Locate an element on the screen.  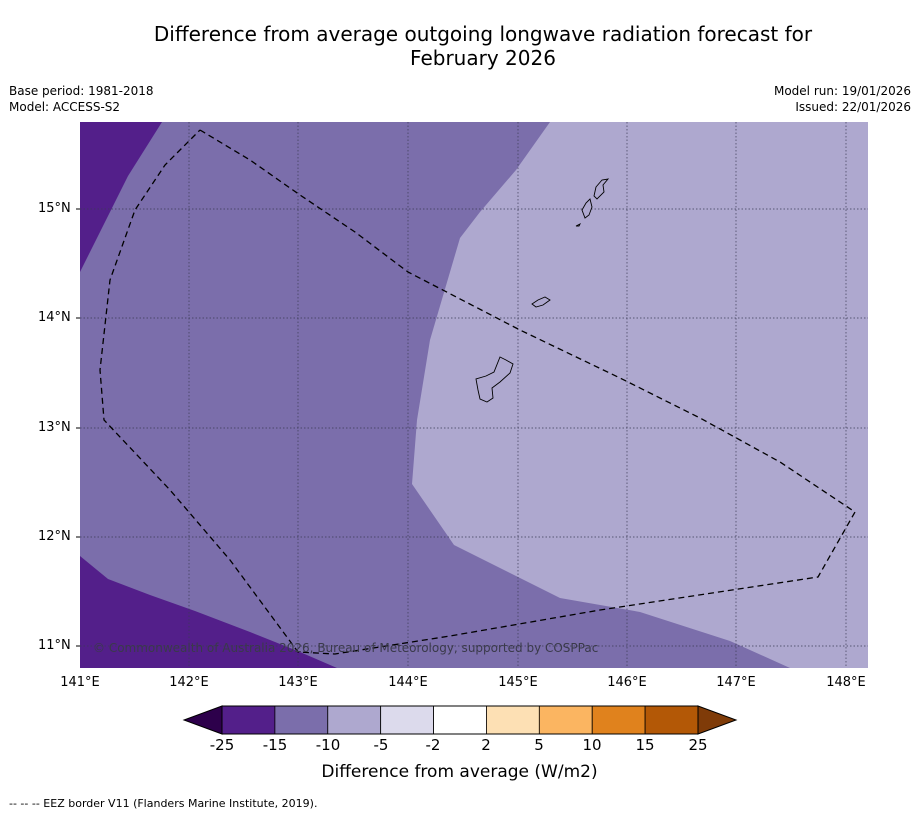
colorbar-tick: 5 is located at coordinates (539, 745).